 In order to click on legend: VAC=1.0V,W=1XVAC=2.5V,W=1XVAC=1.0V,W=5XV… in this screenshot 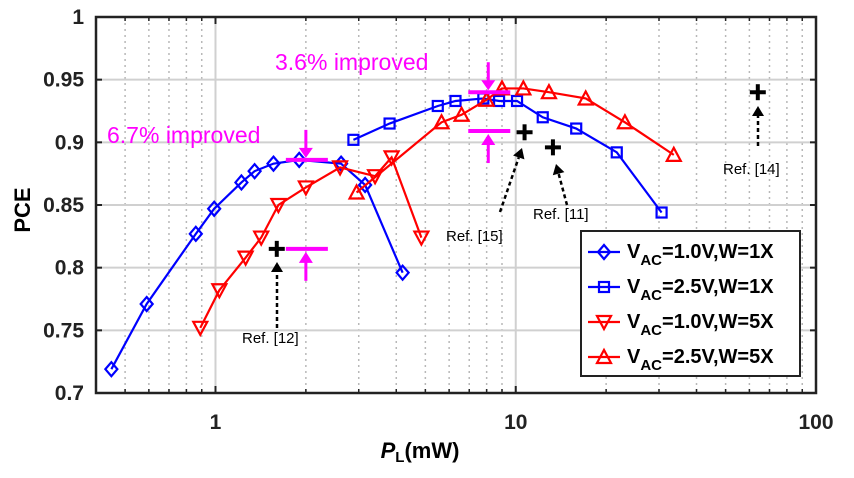, I will do `click(690, 303)`.